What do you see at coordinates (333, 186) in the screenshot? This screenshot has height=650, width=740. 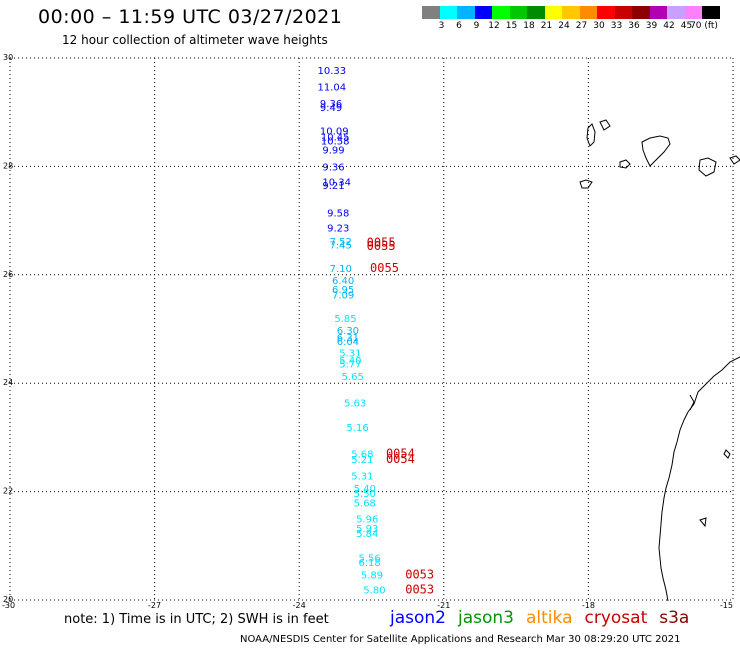 I see `observation-10: 9.21` at bounding box center [333, 186].